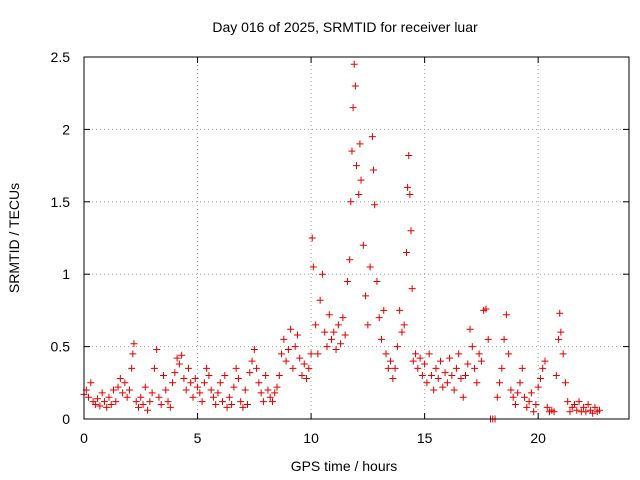 This screenshot has width=640, height=480. I want to click on y-tick-label: 2.5, so click(61, 57).